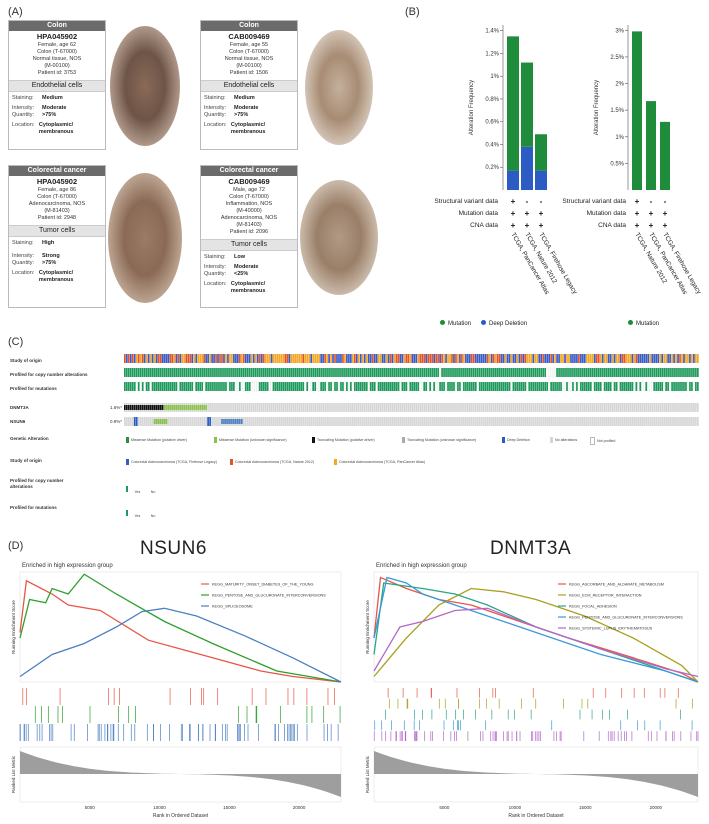 Image resolution: width=709 pixels, height=824 pixels. I want to click on deep-deletion, so click(210, 421).